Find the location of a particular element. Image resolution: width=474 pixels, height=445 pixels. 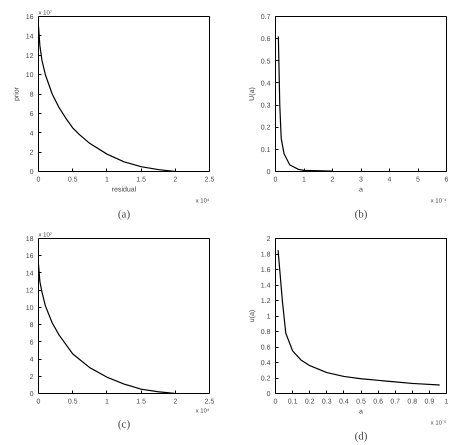

text: (d) is located at coordinates (361, 436).